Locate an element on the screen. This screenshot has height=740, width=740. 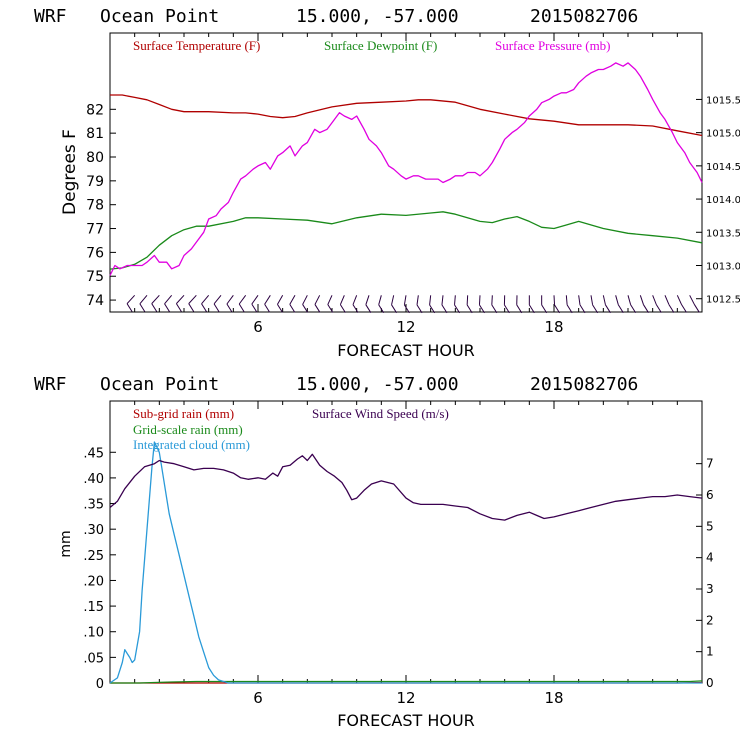
top-right-tick-label: 1015.0 is located at coordinates (723, 134).